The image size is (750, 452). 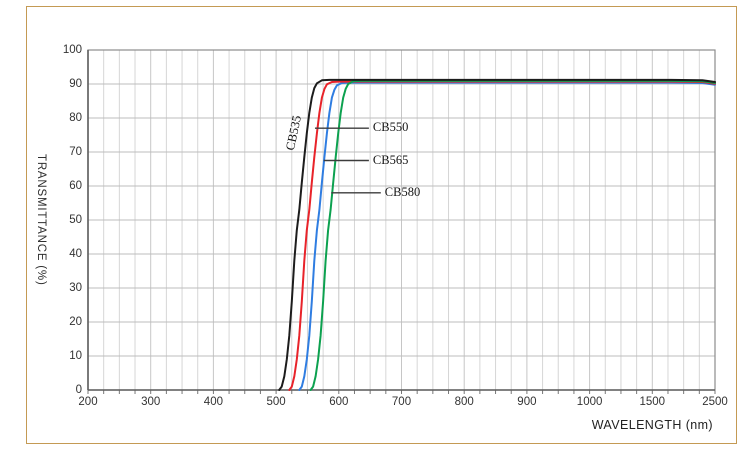 I want to click on y-tick-label-70: 70, so click(x=75, y=151).